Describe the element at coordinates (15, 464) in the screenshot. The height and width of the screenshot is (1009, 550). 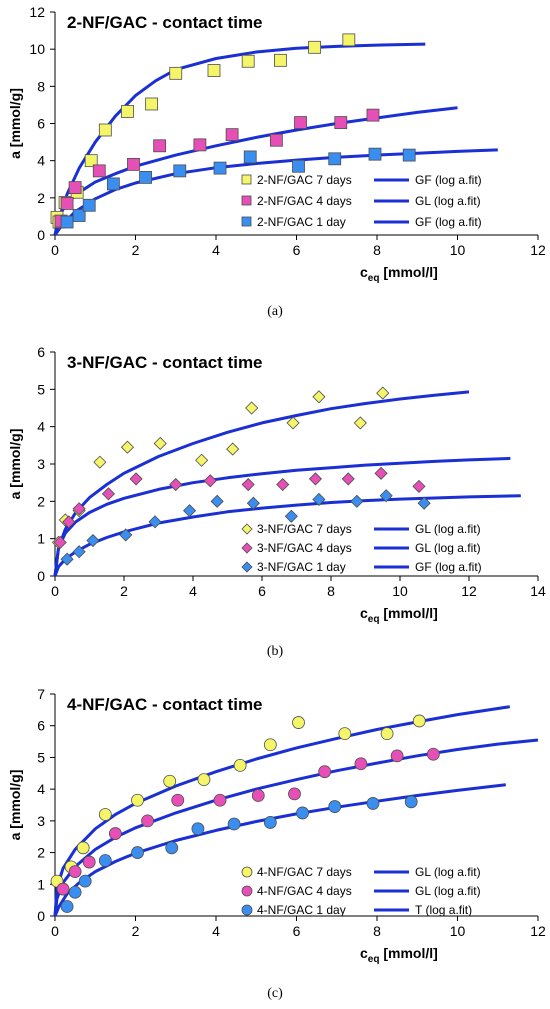
I see `y-axis-title: a [mmol/g]` at that location.